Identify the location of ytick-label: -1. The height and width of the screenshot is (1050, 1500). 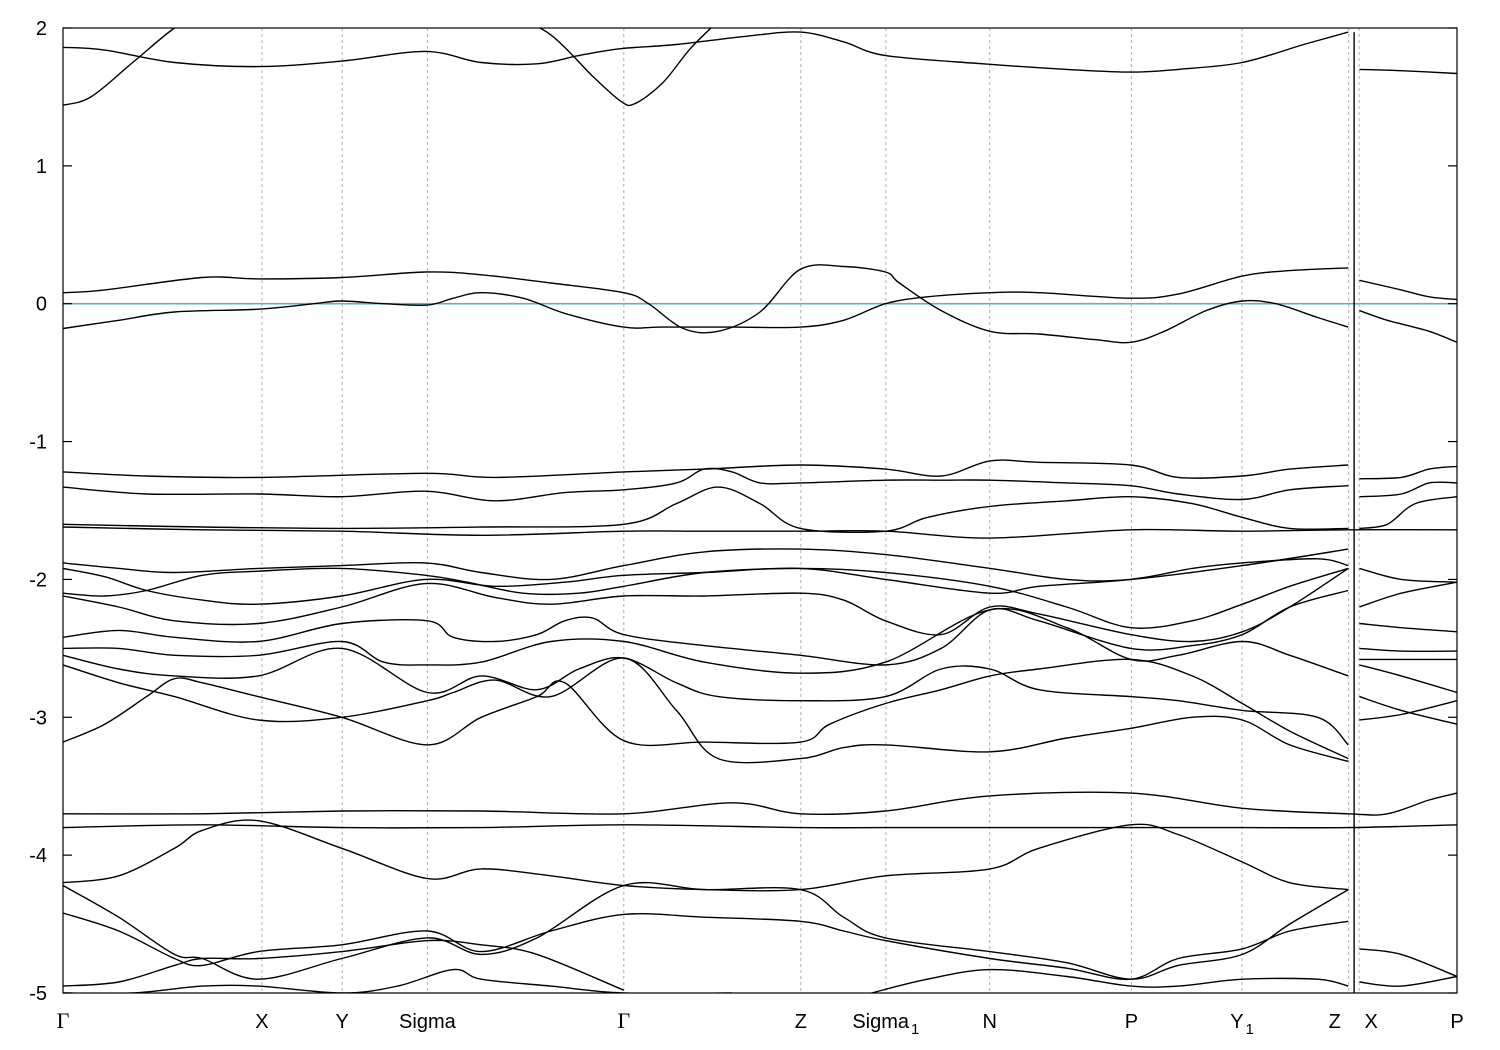
(38, 443).